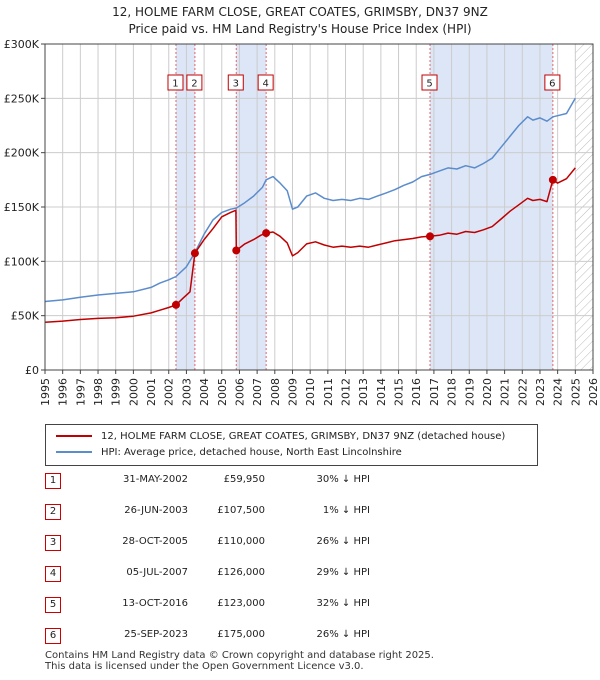 The width and height of the screenshot is (600, 680). Describe the element at coordinates (169, 392) in the screenshot. I see `x-tick-label: 2002` at that location.